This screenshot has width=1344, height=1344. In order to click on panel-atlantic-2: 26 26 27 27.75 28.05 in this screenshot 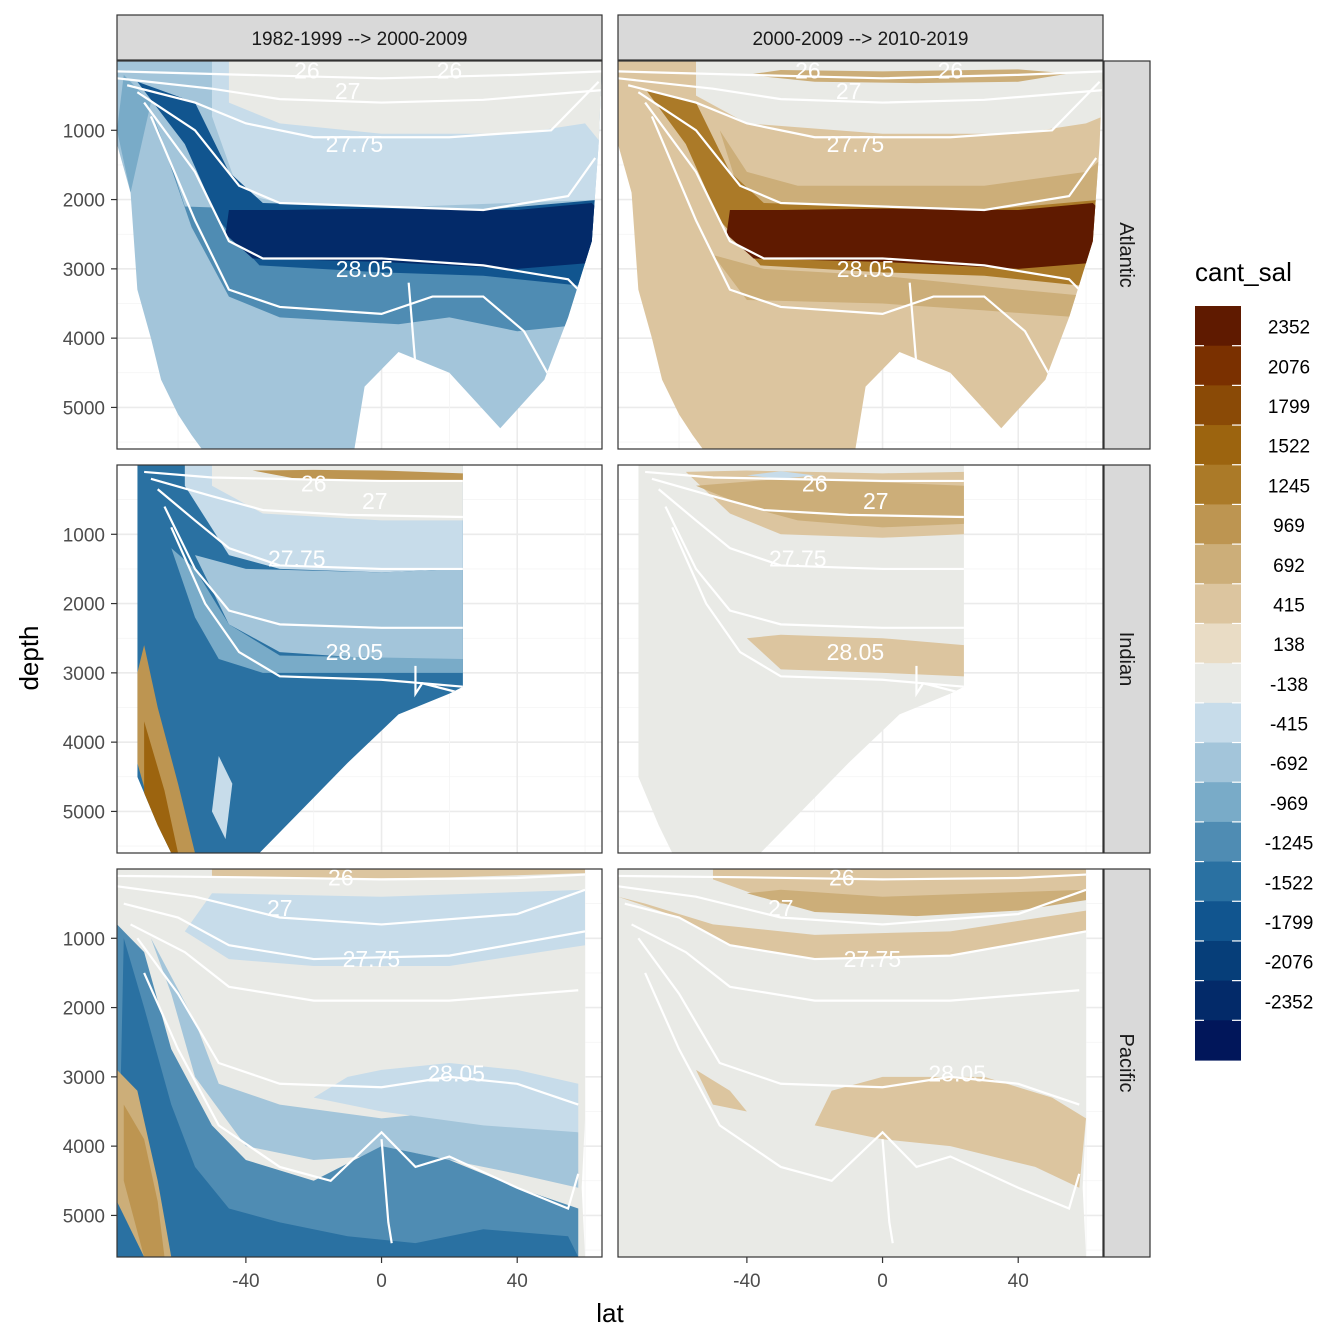, I will do `click(860, 254)`.